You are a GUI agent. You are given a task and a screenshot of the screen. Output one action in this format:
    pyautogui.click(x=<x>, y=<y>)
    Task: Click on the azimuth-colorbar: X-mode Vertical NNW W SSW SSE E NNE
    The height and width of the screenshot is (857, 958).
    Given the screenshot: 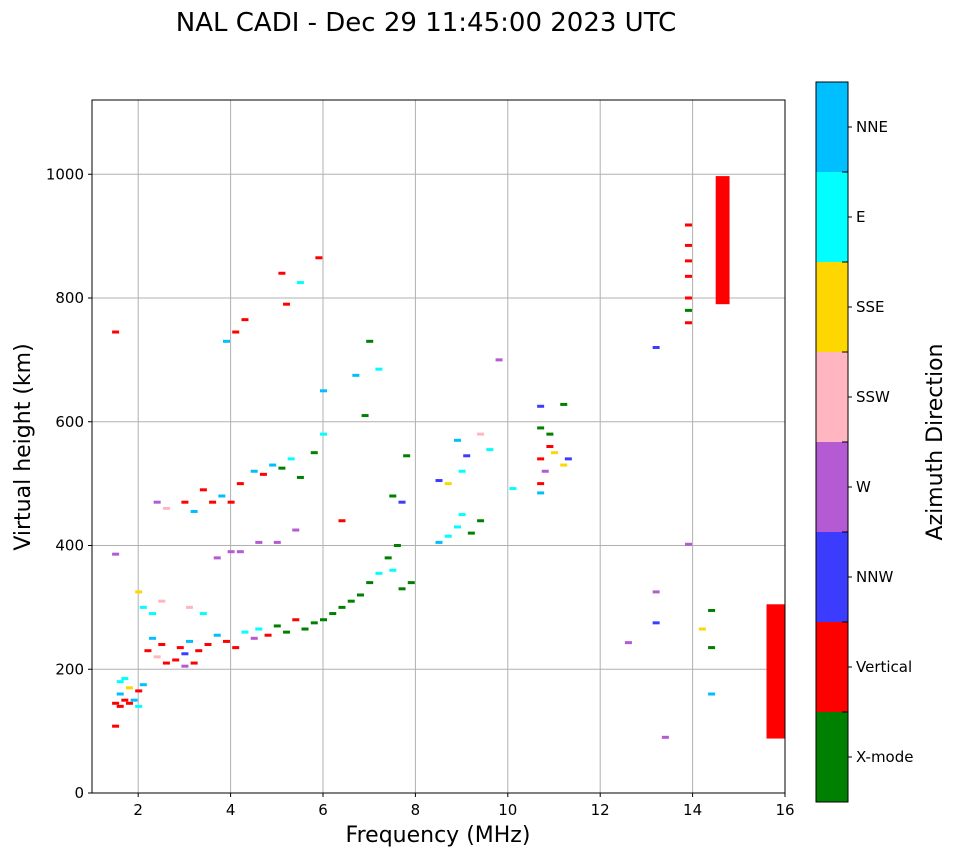 What is the action you would take?
    pyautogui.click(x=864, y=442)
    